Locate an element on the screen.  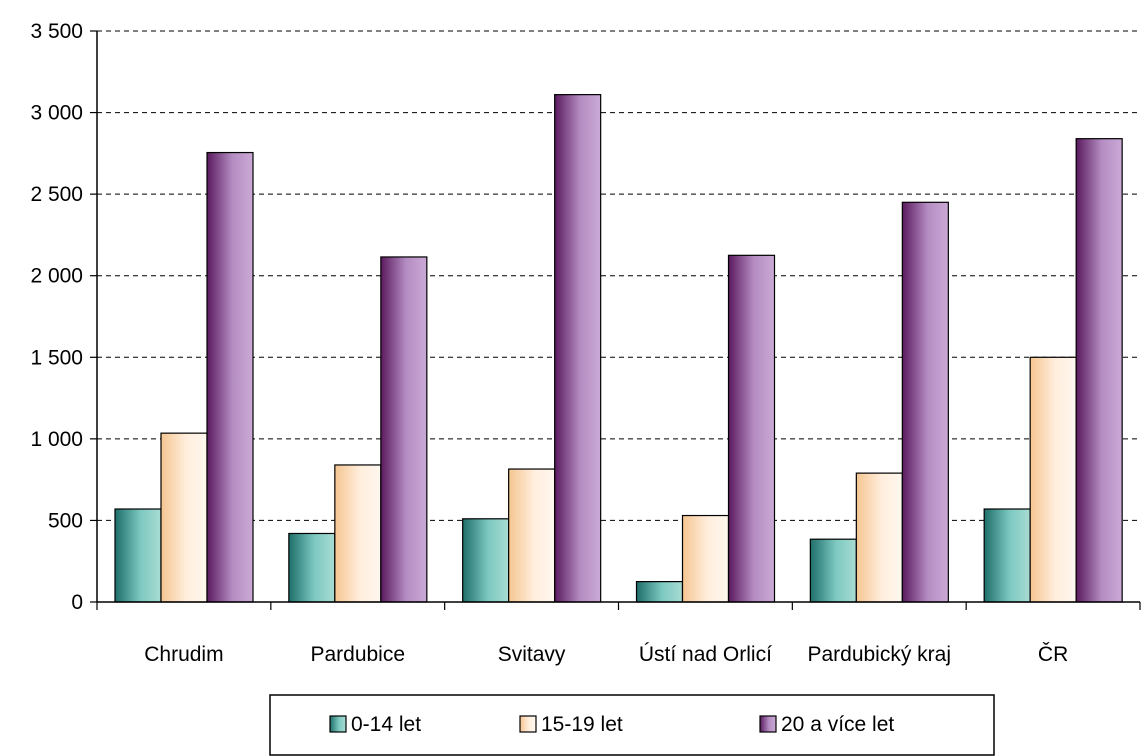
x-category-label: Ústí nad Orlicí is located at coordinates (705, 654).